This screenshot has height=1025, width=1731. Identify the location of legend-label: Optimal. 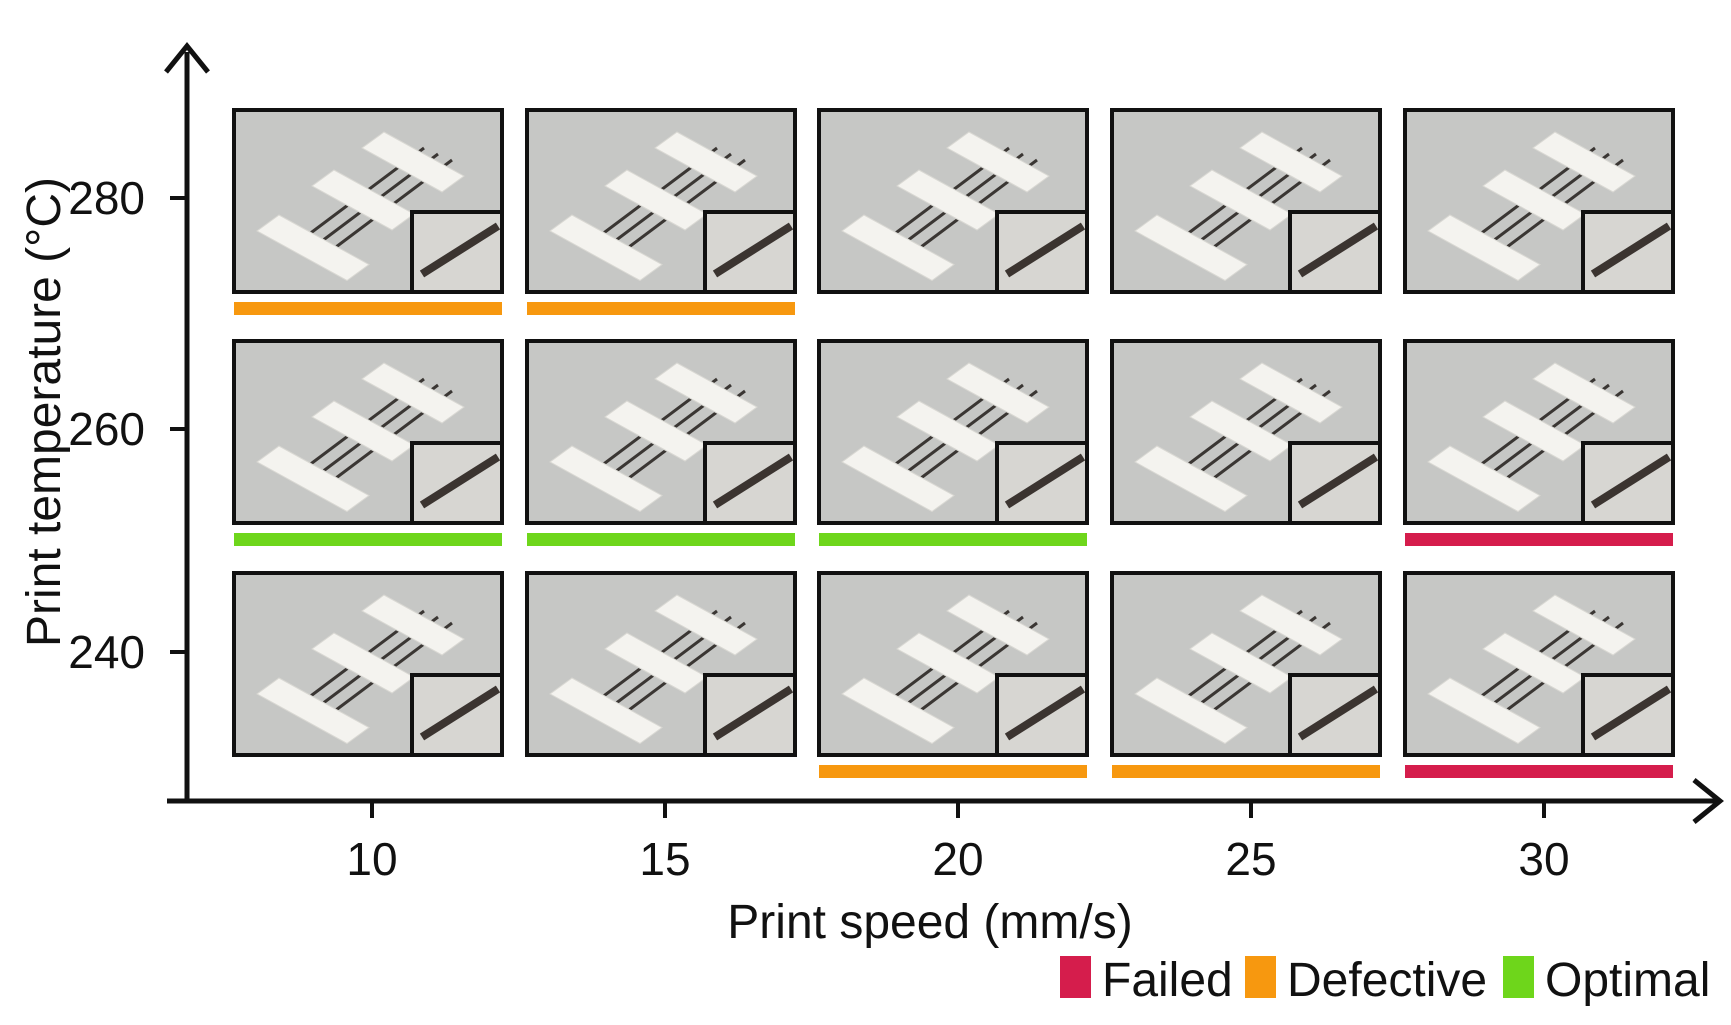
(1627, 980).